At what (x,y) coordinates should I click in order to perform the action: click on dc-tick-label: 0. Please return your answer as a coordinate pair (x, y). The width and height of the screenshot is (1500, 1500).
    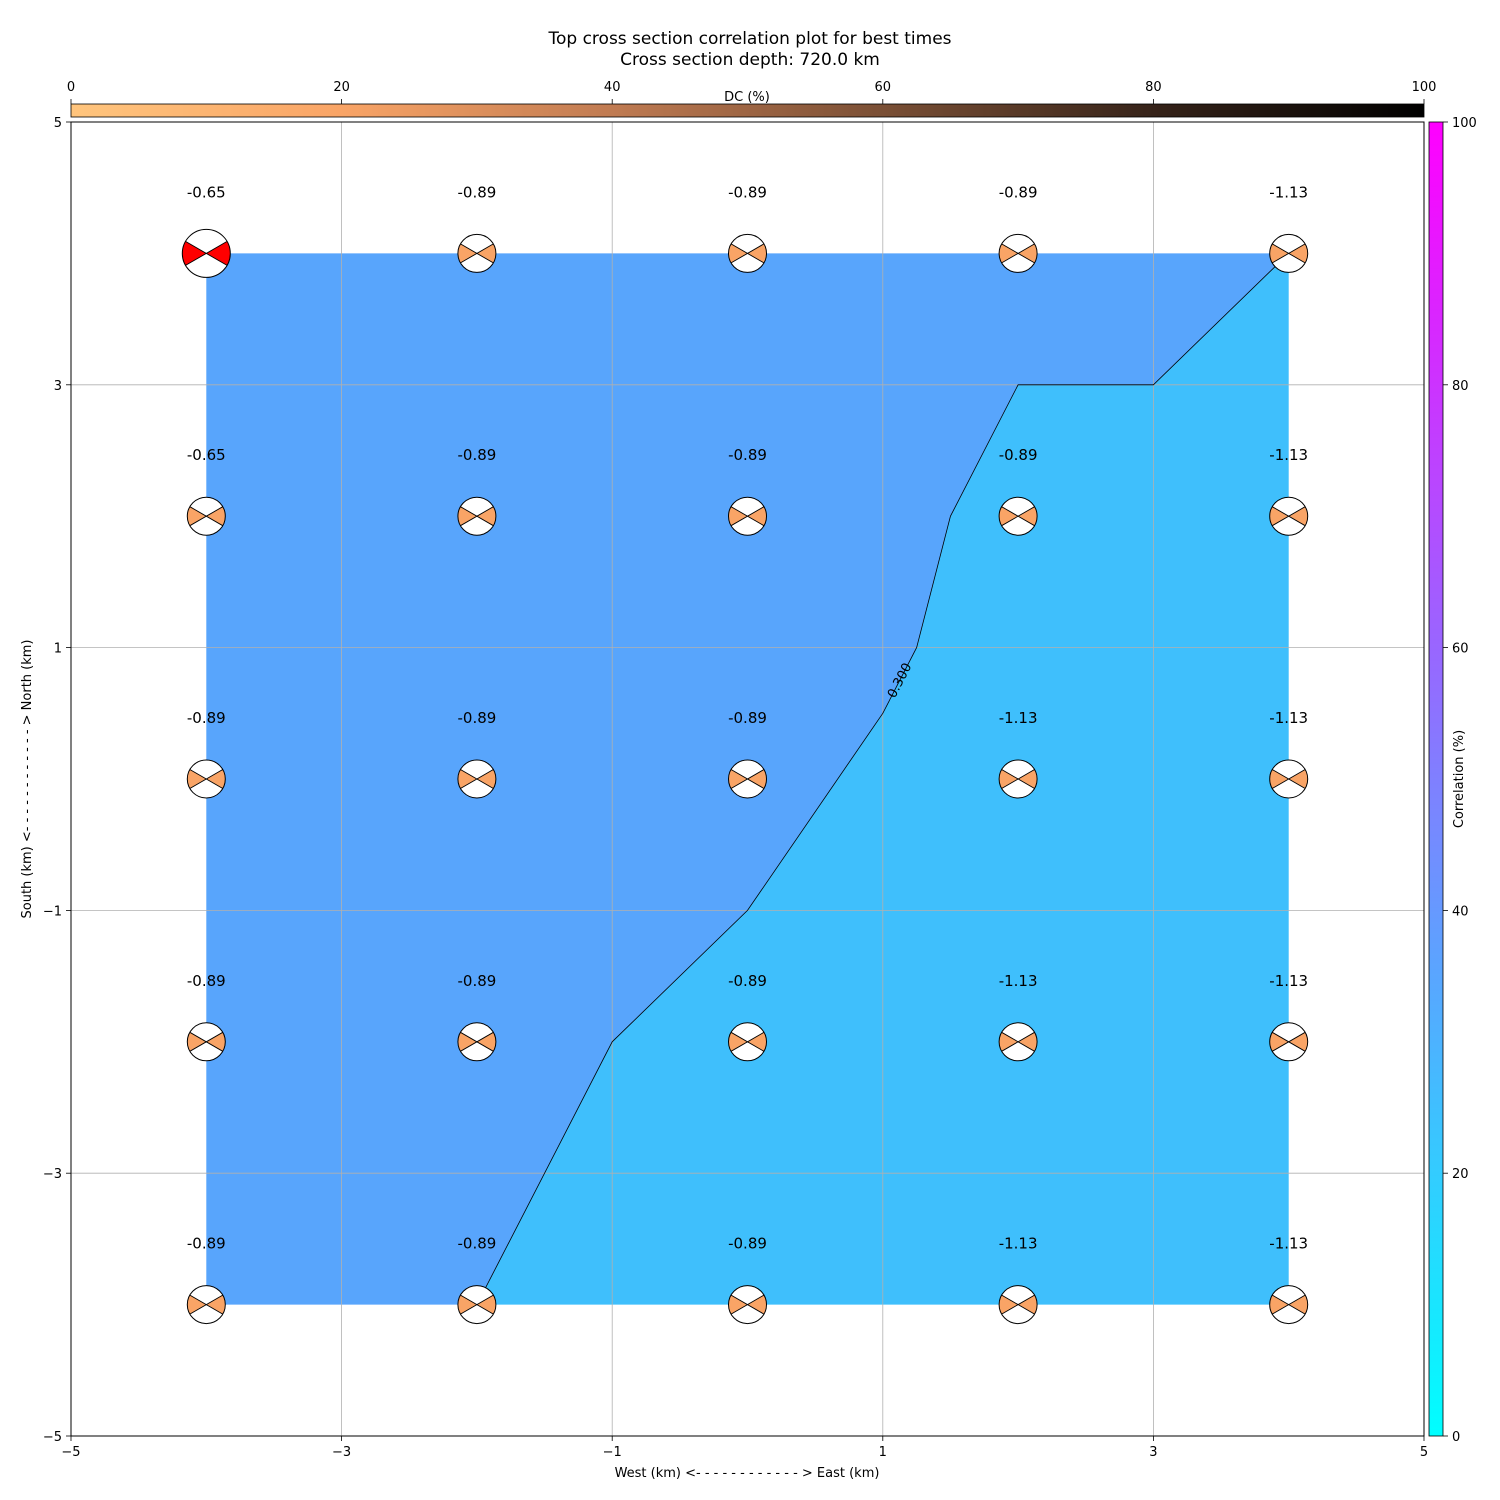
    Looking at the image, I should click on (71, 87).